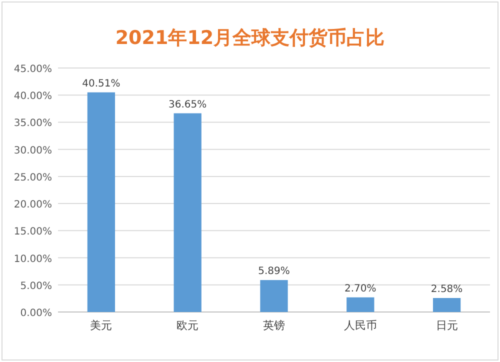 This screenshot has height=362, width=500. Describe the element at coordinates (187, 104) in the screenshot. I see `data-label: 36.65%` at that location.